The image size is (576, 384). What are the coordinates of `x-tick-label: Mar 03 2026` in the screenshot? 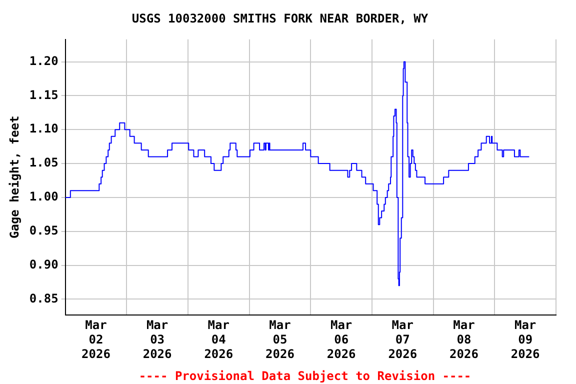 It's located at (157, 339).